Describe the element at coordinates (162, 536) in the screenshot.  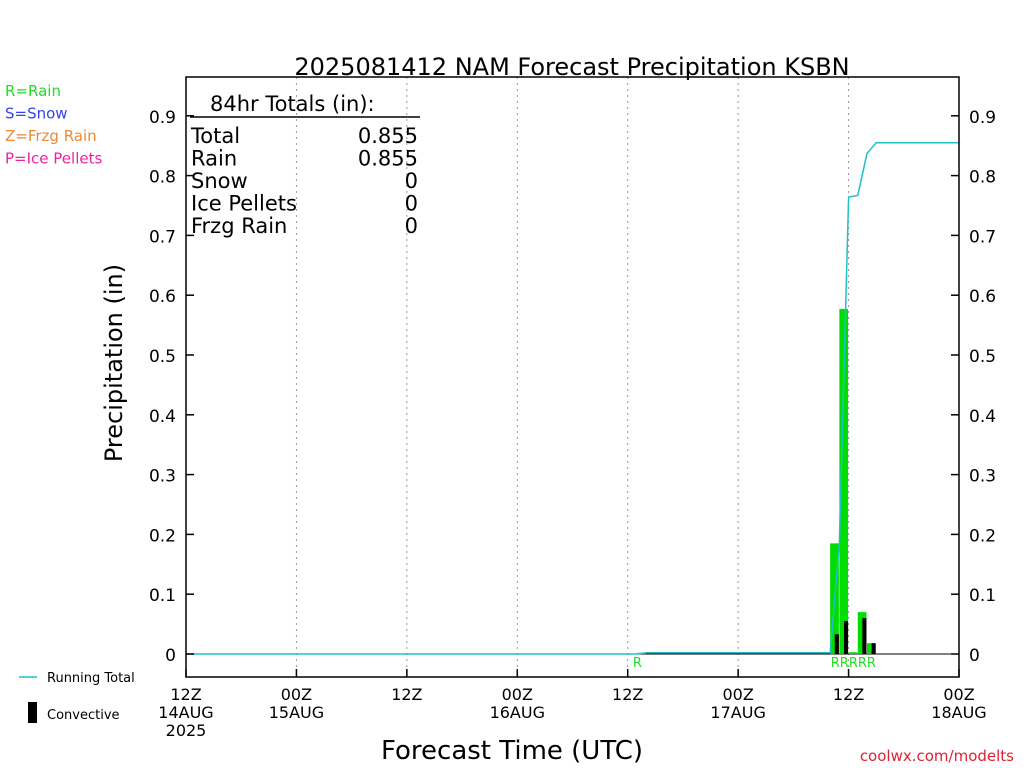
I see `y-tick-label-left: 0.2` at that location.